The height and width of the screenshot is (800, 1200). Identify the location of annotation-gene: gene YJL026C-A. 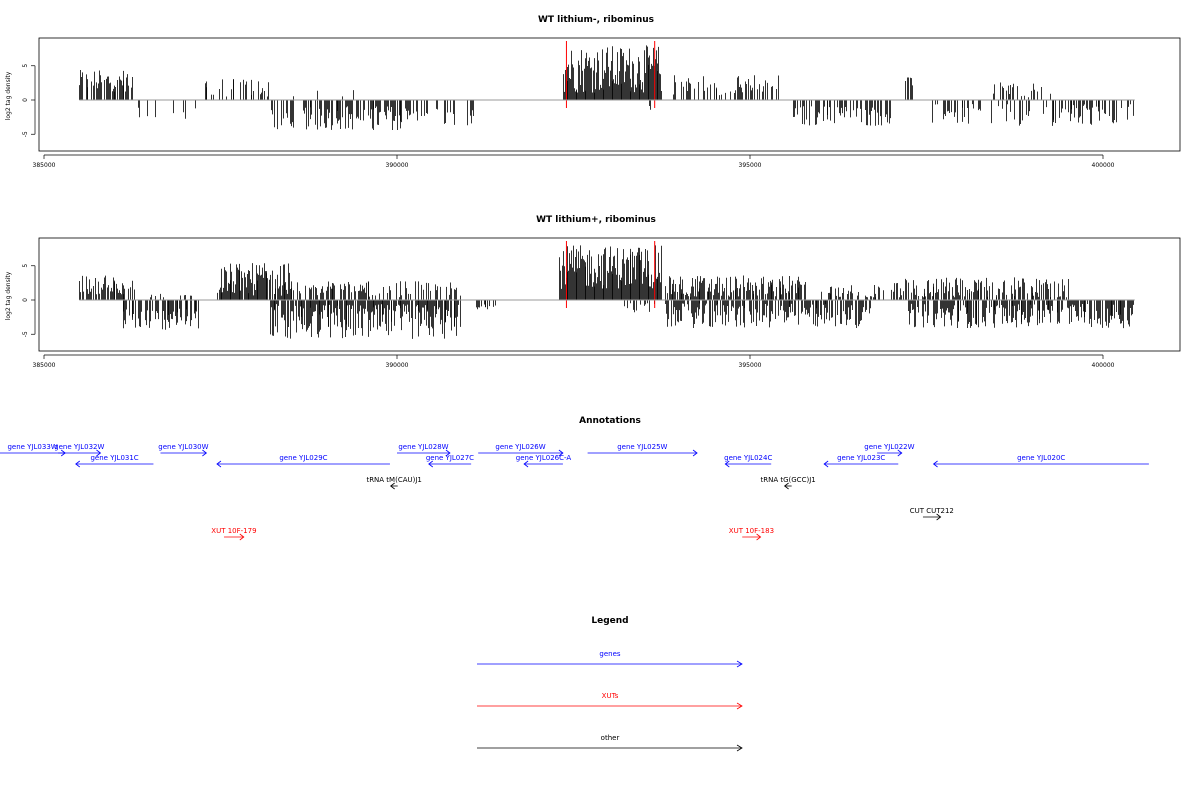
(544, 461).